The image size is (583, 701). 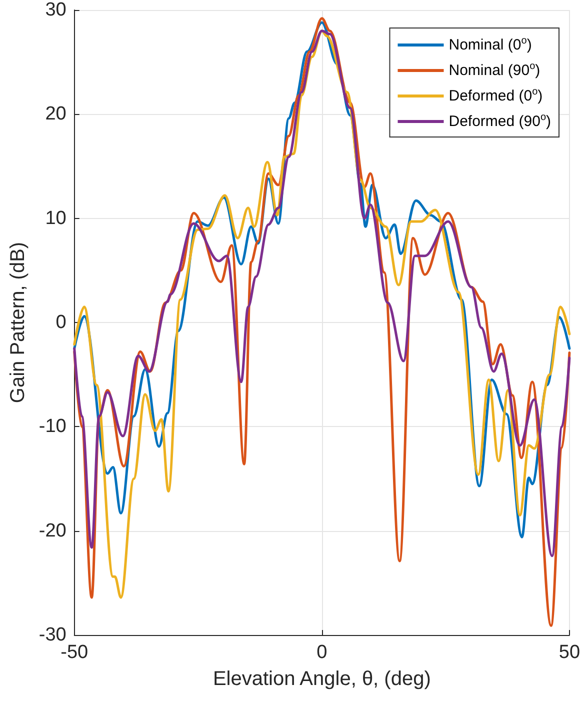 What do you see at coordinates (55, 10) in the screenshot?
I see `y-tick-label: 30` at bounding box center [55, 10].